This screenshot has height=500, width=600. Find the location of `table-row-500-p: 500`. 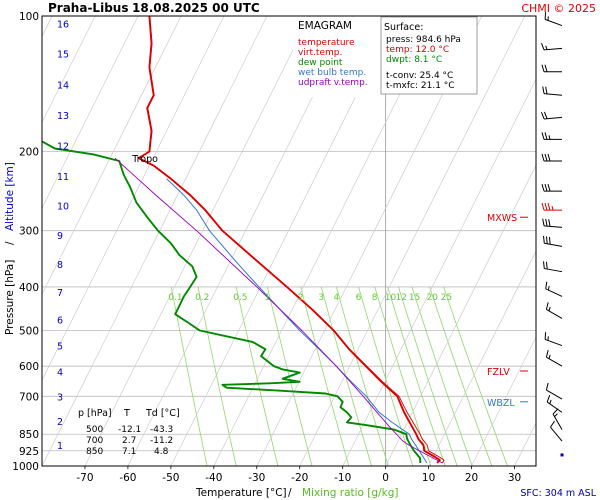

table-row-500-p: 500 is located at coordinates (94, 430).